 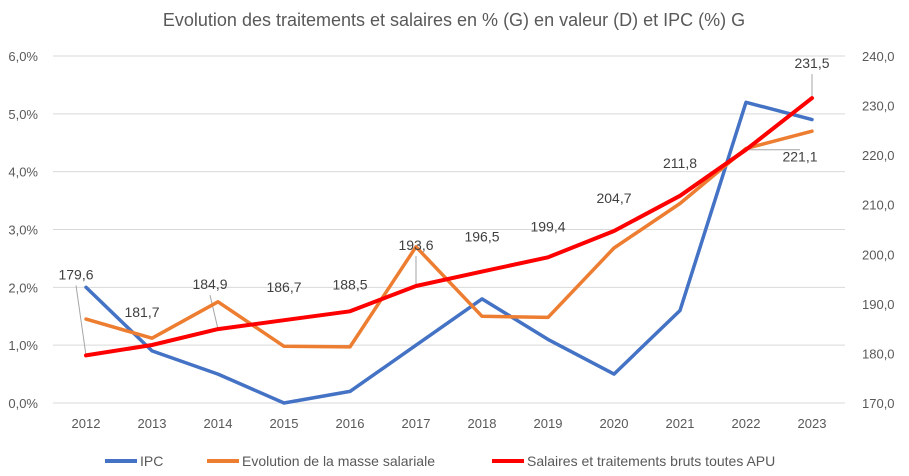 I want to click on left-tick-label: 0,0%, so click(x=23, y=403).